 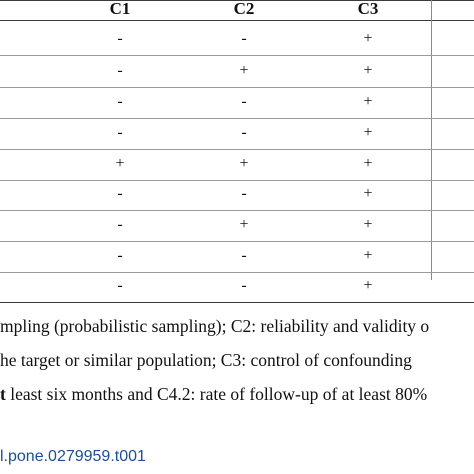 What do you see at coordinates (244, 38) in the screenshot?
I see `cell-r1-c2: -` at bounding box center [244, 38].